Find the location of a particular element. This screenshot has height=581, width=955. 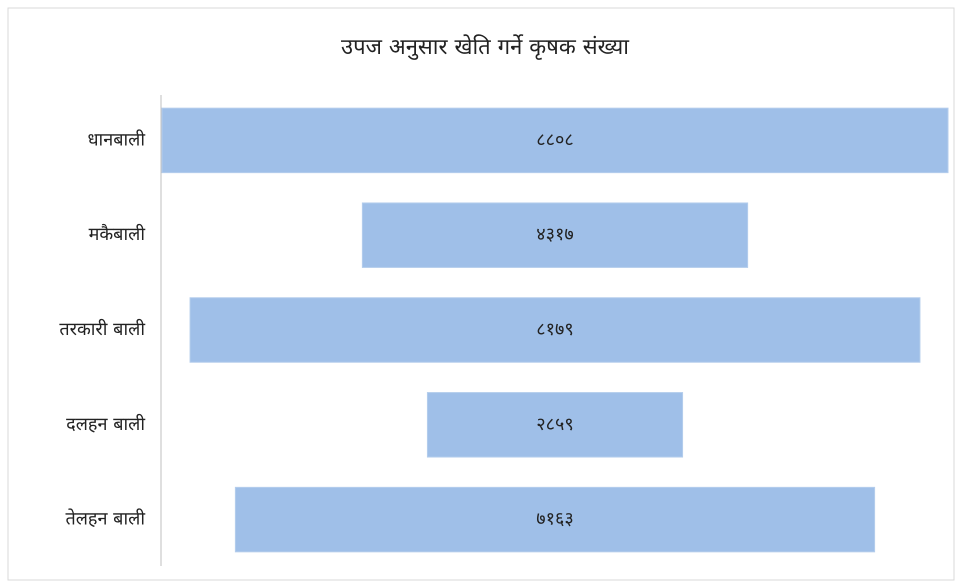

category-label: मकैबाली is located at coordinates (117, 234).